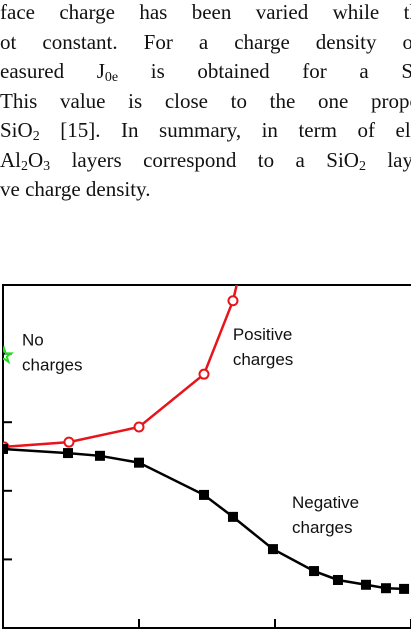 This screenshot has height=631, width=411. I want to click on text-run: O, so click(36, 159).